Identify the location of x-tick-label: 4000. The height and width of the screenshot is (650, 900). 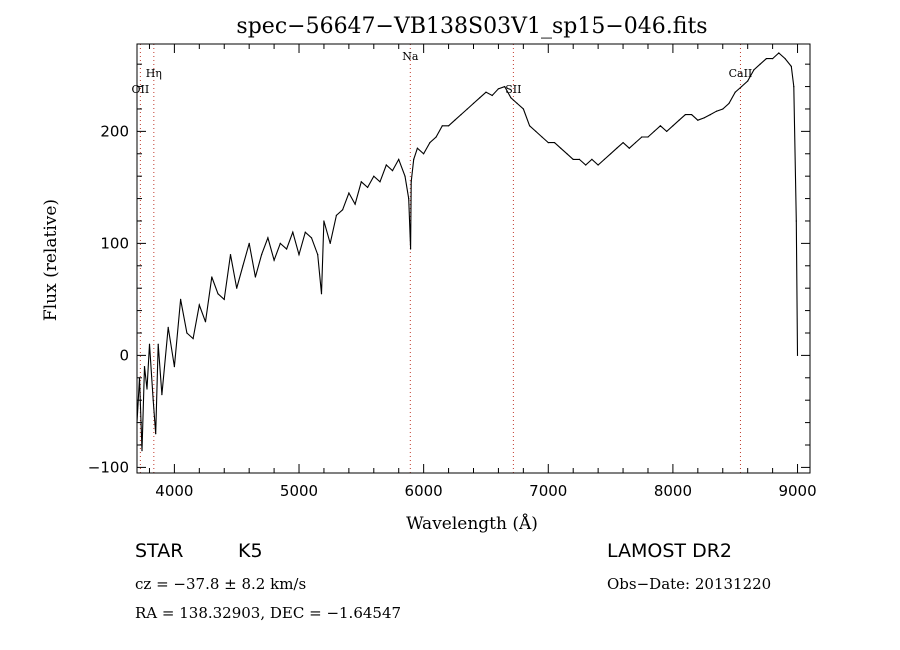
(174, 491).